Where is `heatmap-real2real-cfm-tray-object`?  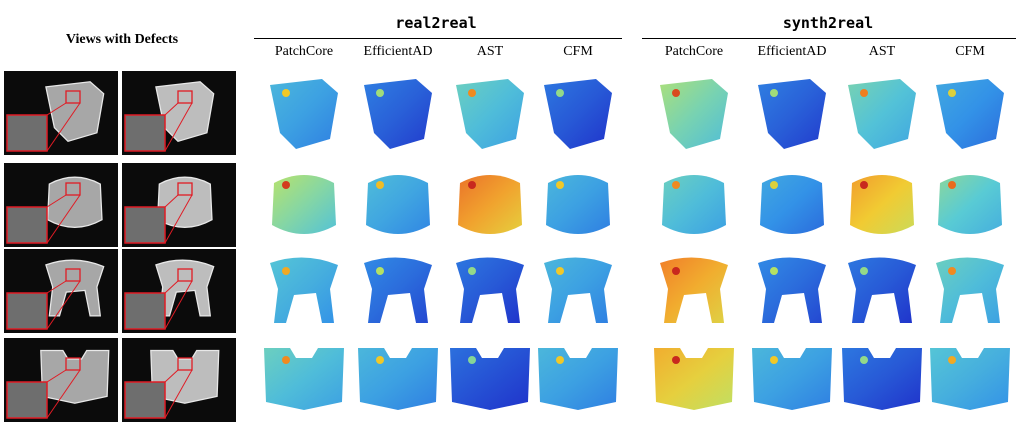
heatmap-real2real-cfm-tray-object is located at coordinates (578, 380).